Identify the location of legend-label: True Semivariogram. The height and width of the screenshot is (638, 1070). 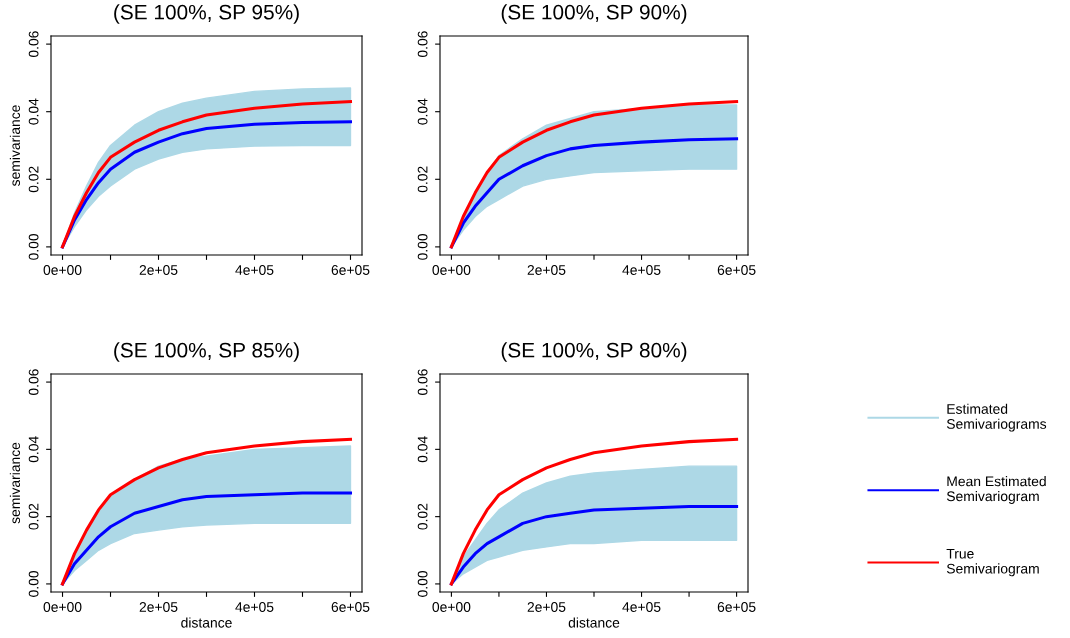
(992, 562).